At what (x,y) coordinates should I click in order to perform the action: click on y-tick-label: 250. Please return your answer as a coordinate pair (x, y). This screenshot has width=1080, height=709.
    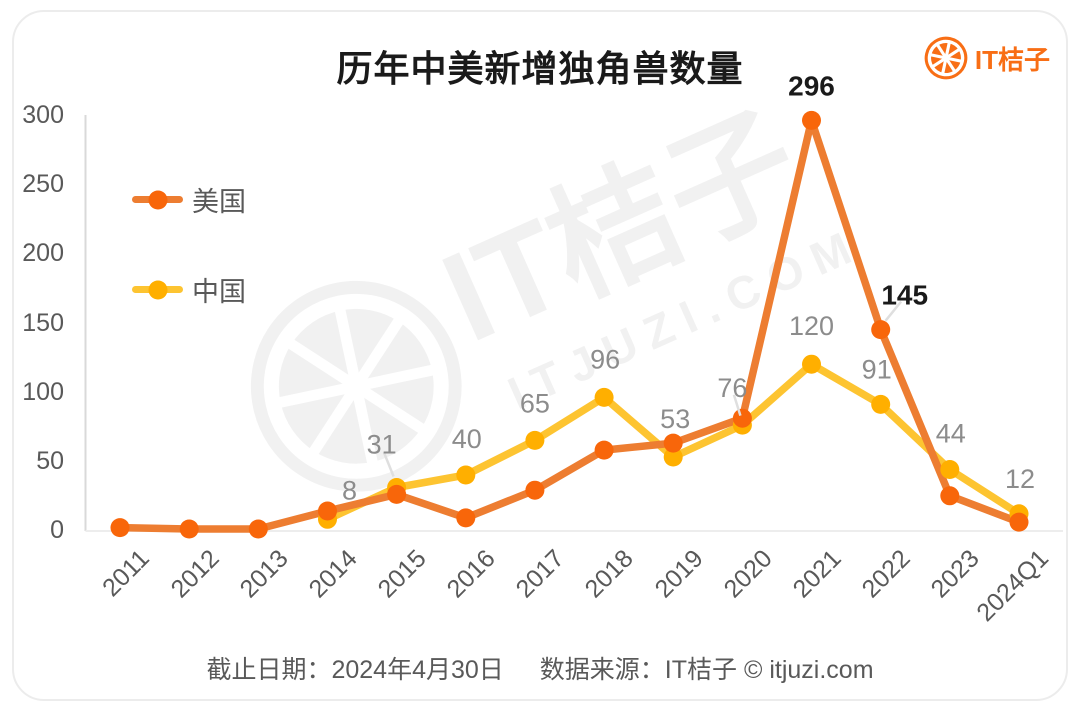
    Looking at the image, I should click on (43, 184).